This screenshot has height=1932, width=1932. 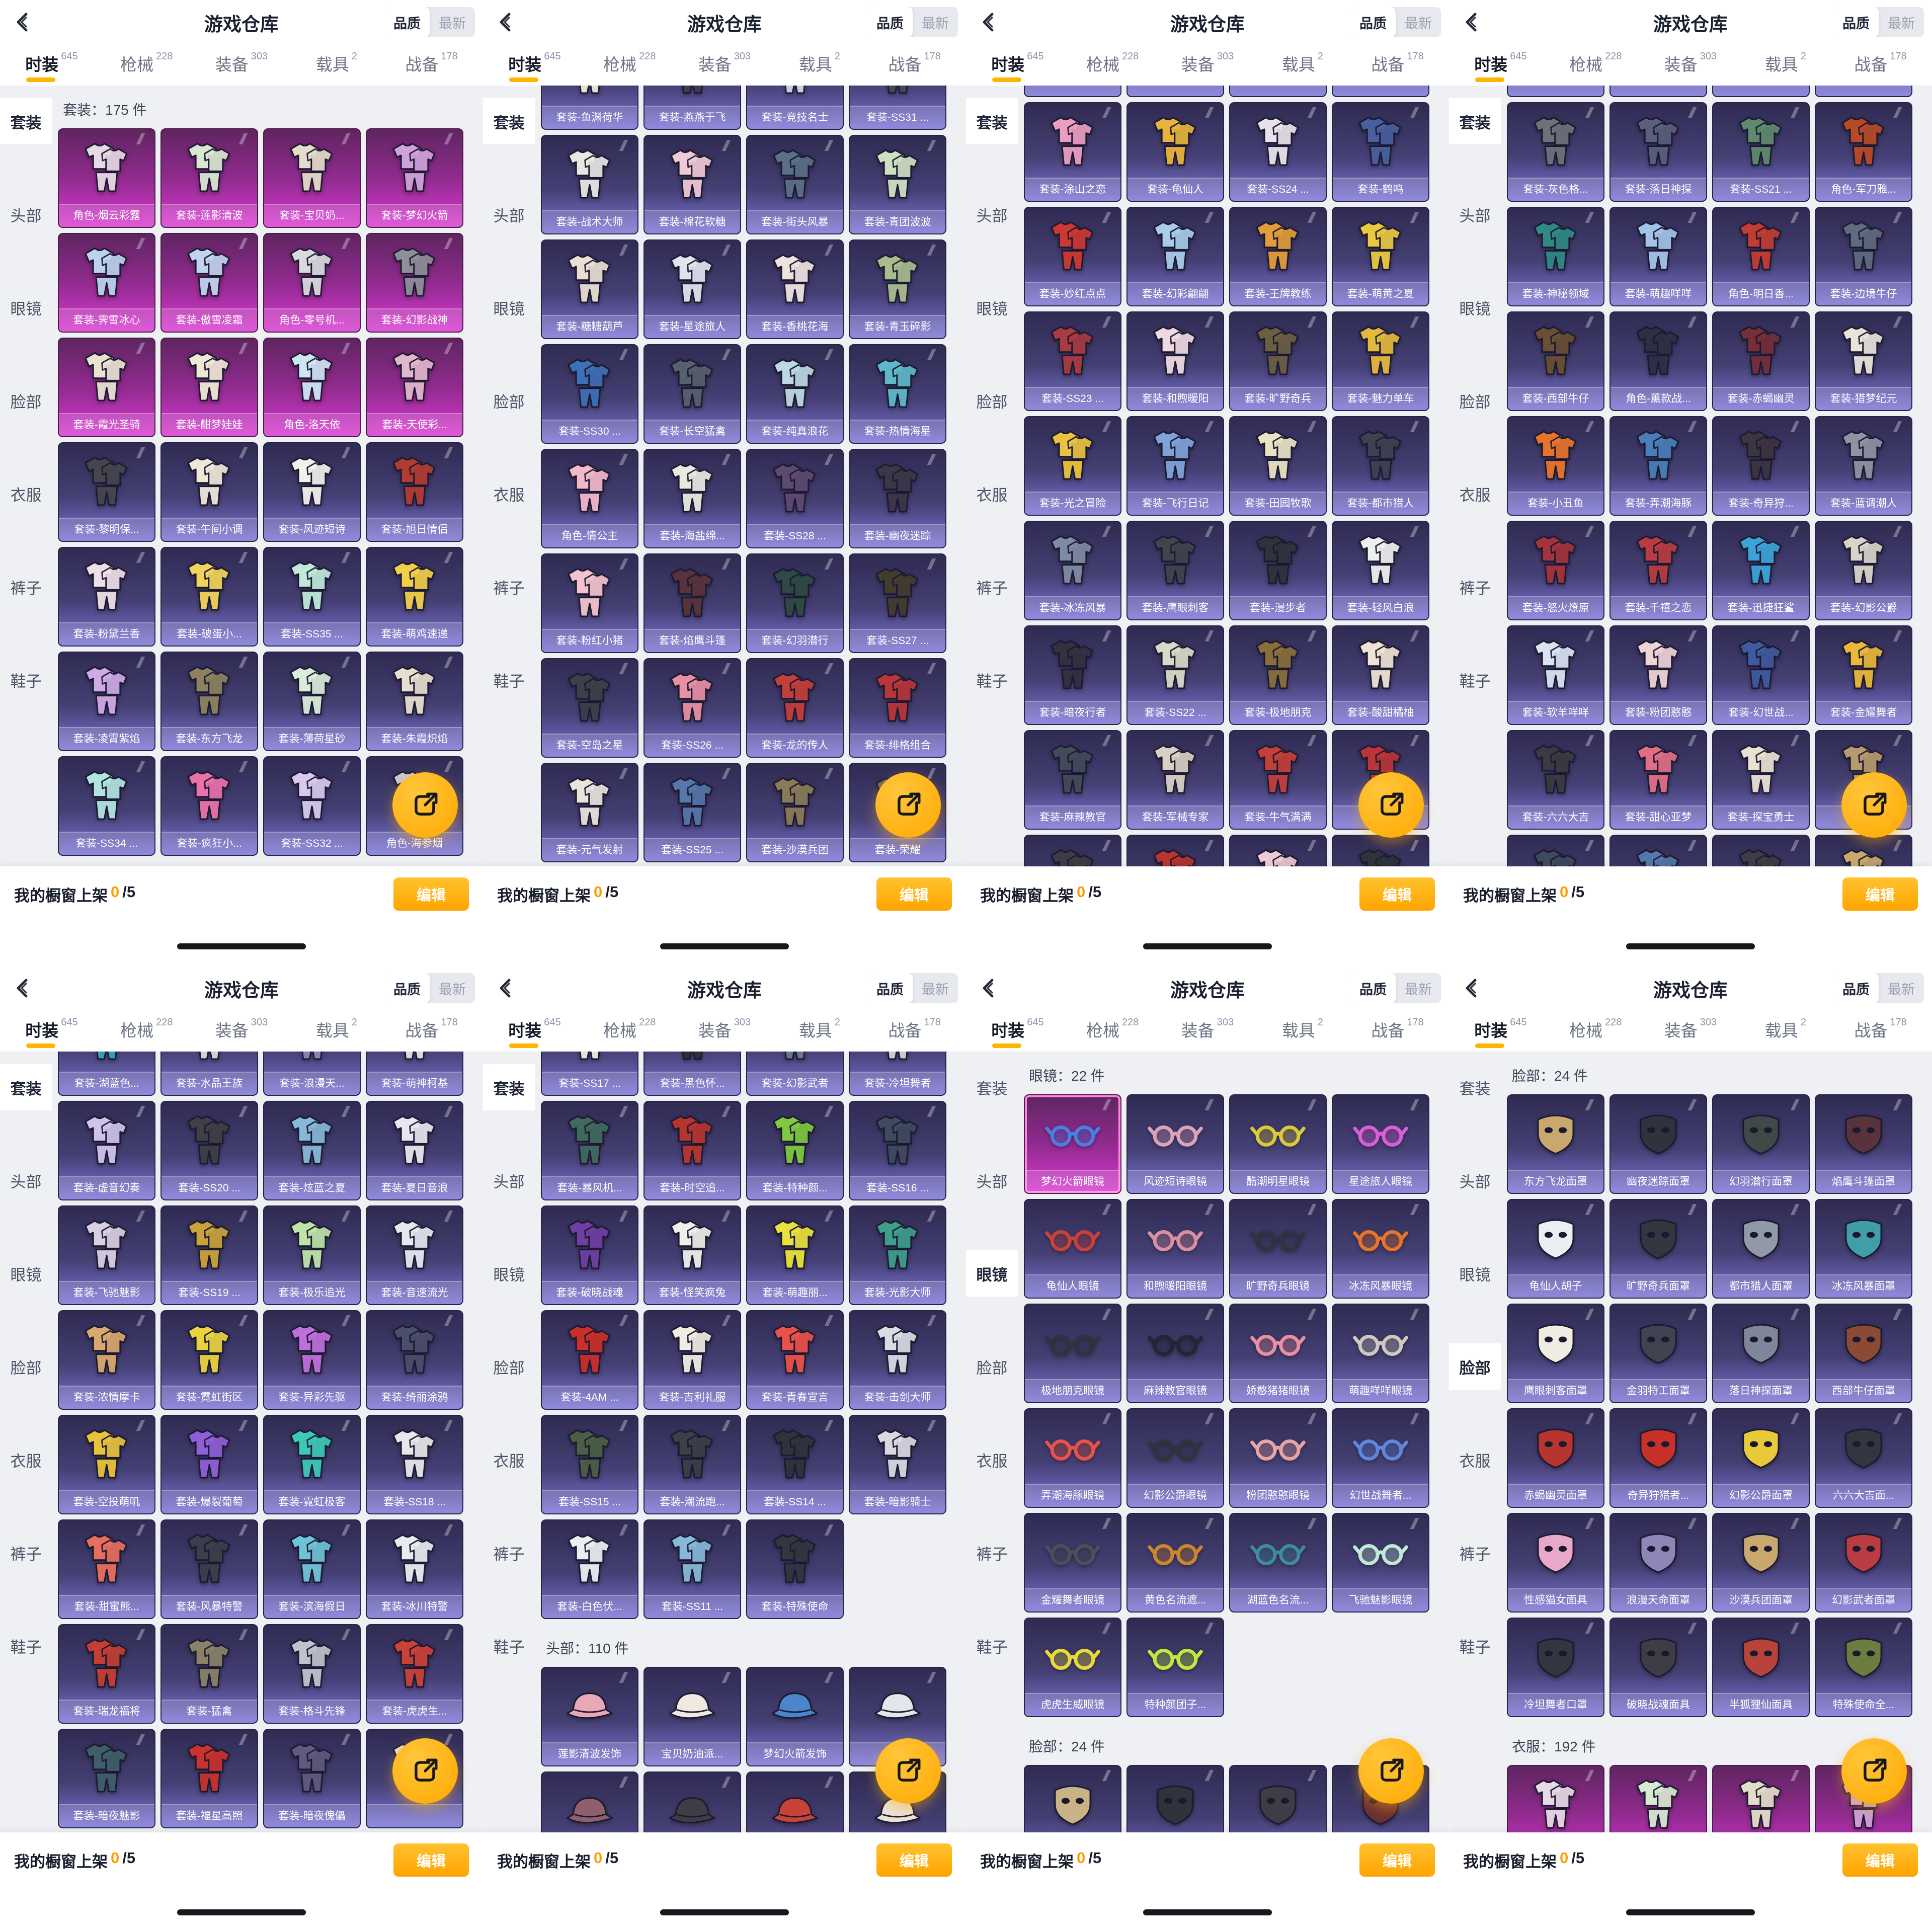 What do you see at coordinates (1555, 780) in the screenshot?
I see `item-card: 套装-六六大吉` at bounding box center [1555, 780].